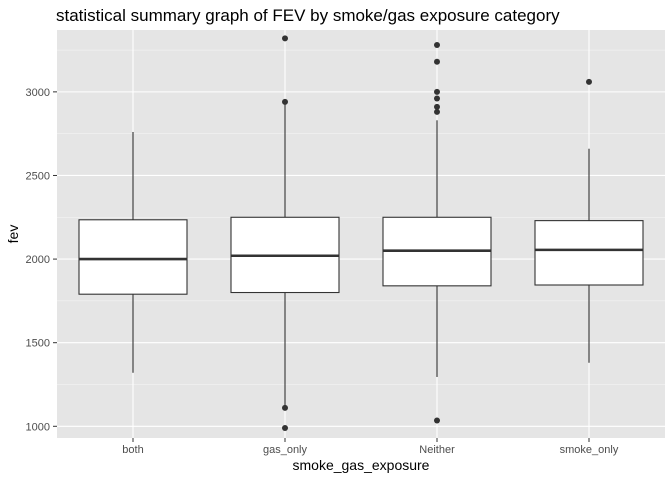  What do you see at coordinates (38, 93) in the screenshot?
I see `y-tick-label: 3000` at bounding box center [38, 93].